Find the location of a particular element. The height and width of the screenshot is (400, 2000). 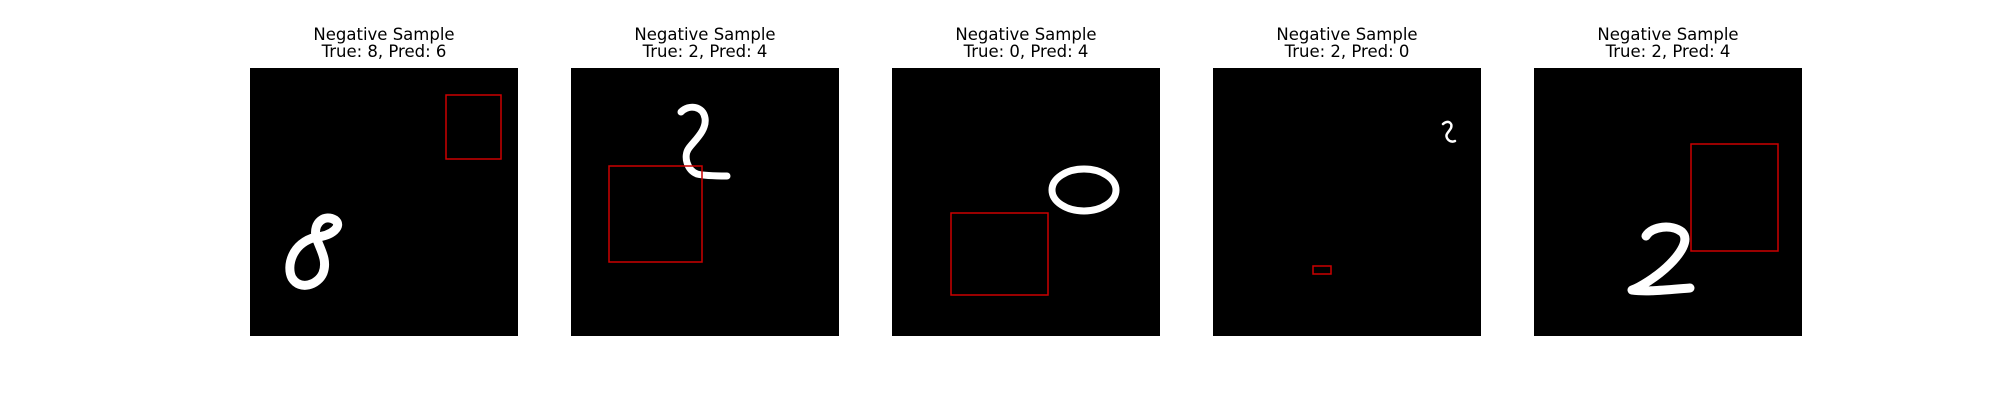

sample-panel-4: Negative Sample True: 2, Pred: 0 is located at coordinates (1347, 200).